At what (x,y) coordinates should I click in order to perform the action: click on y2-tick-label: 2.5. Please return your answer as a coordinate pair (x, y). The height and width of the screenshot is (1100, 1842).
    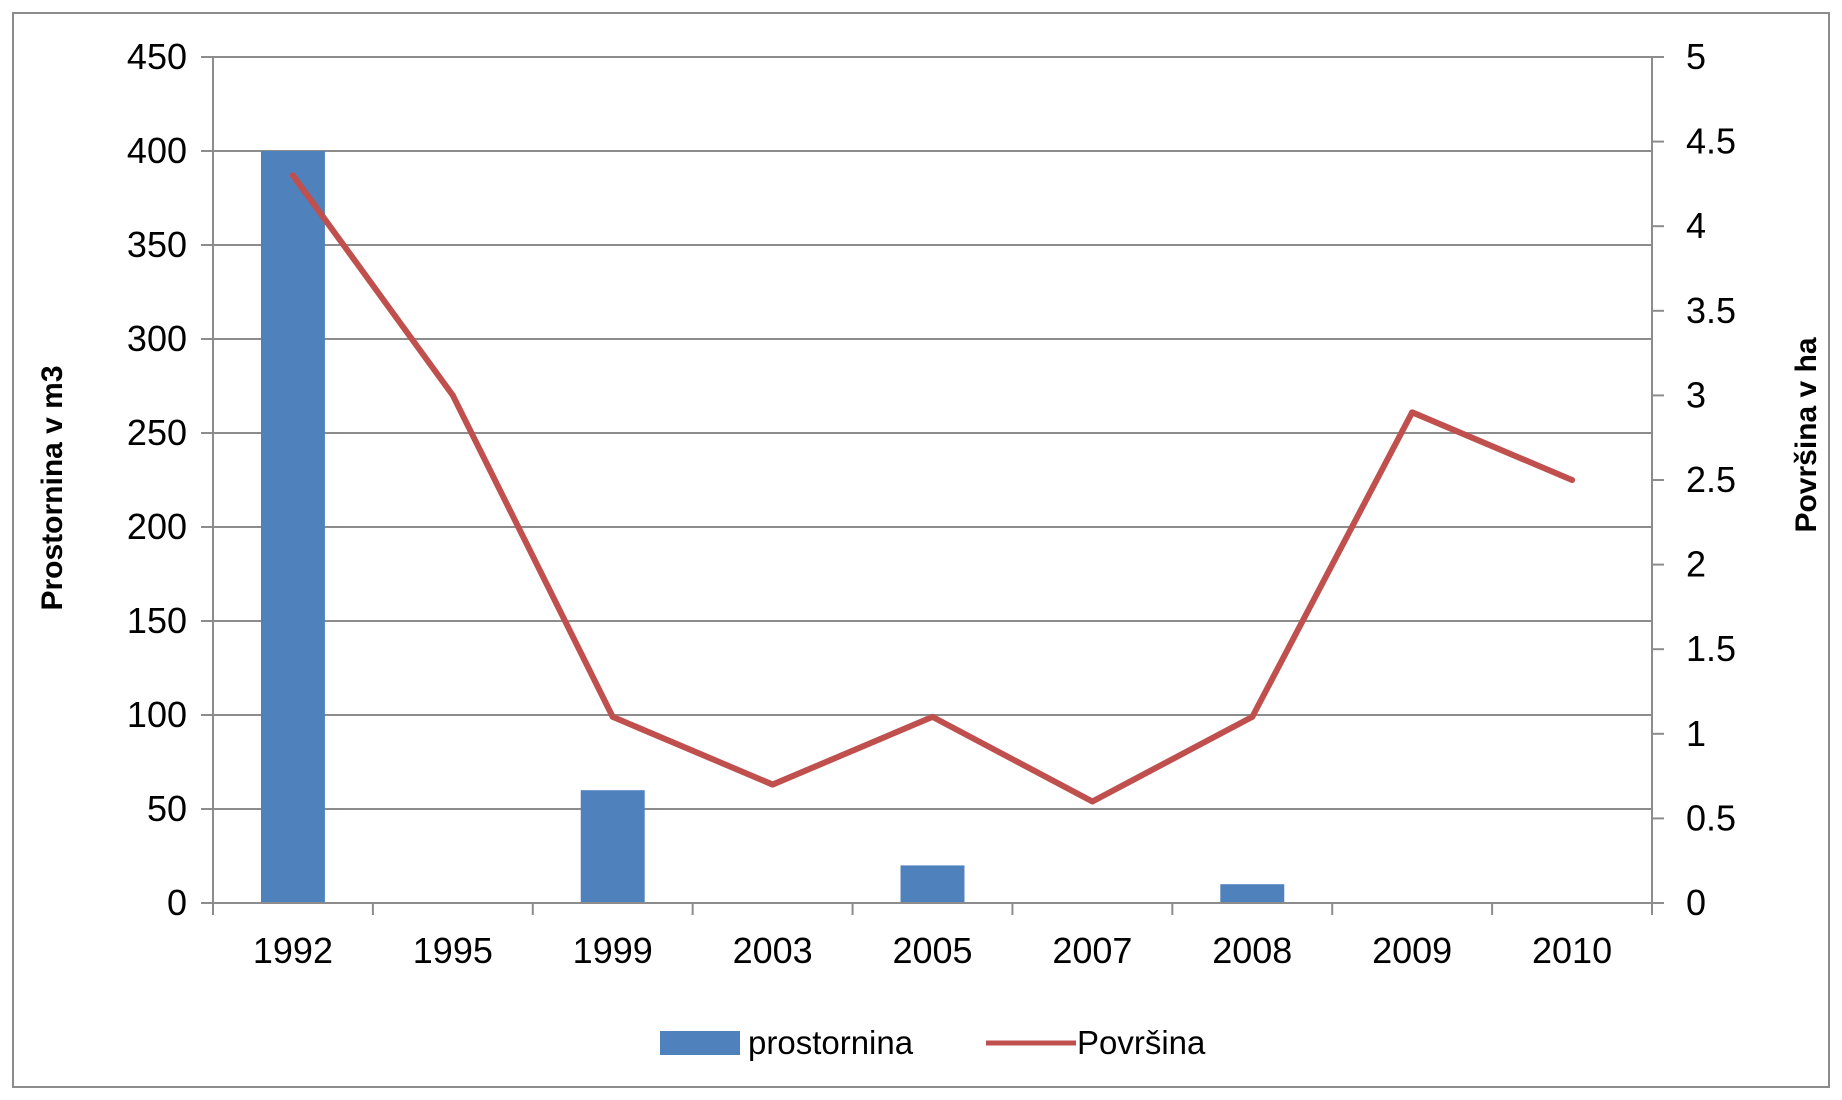
    Looking at the image, I should click on (1711, 479).